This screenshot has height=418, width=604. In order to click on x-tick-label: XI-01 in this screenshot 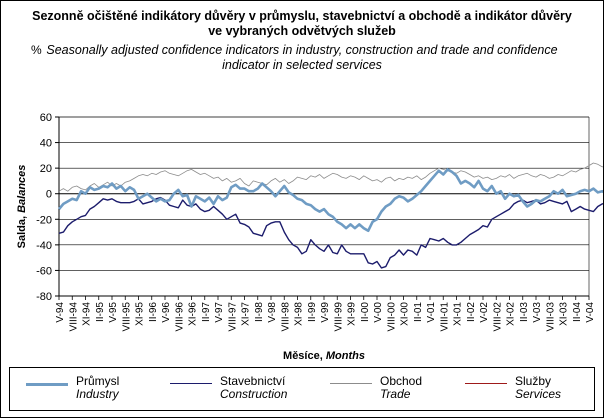, I will do `click(458, 314)`.